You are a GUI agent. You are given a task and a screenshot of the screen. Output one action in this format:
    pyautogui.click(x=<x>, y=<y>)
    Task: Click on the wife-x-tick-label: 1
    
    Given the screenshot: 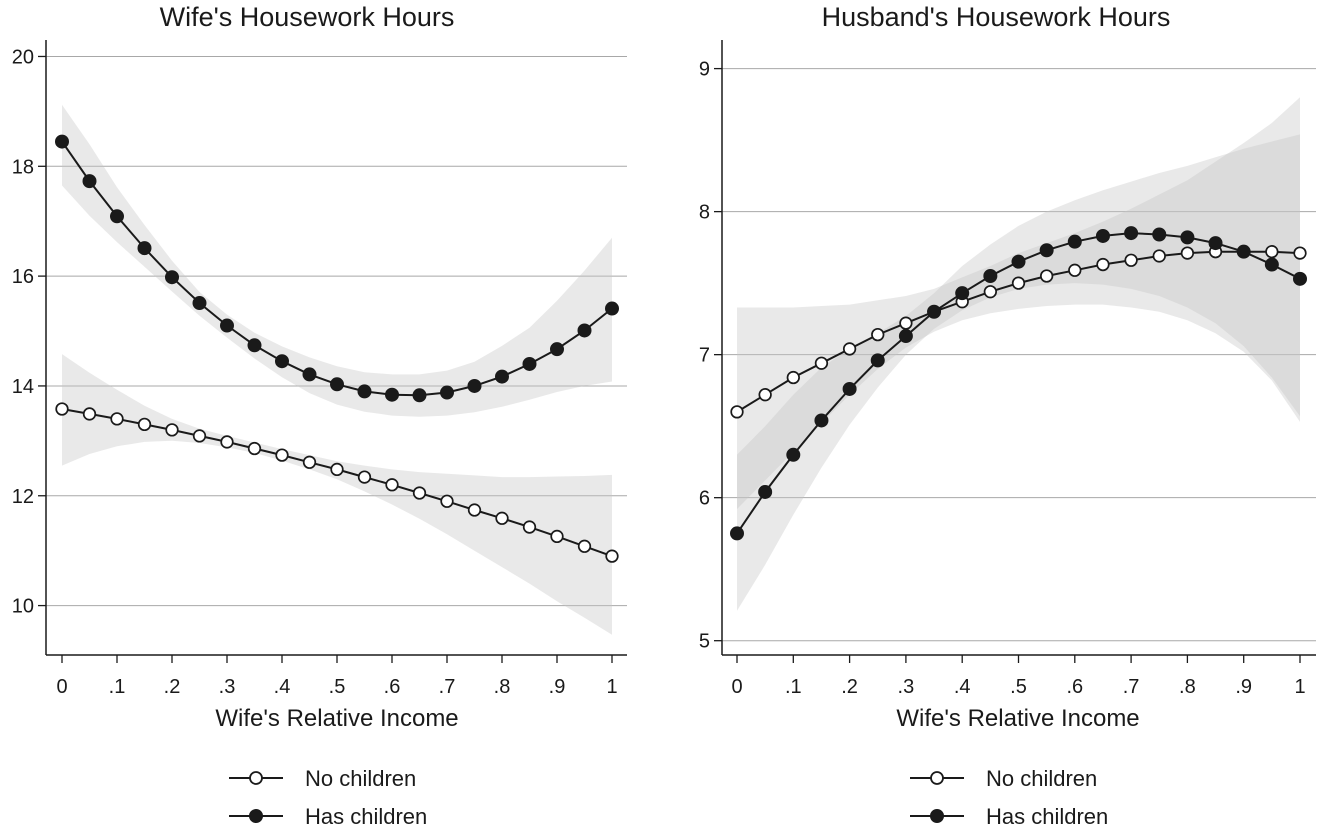 What is the action you would take?
    pyautogui.click(x=611, y=687)
    